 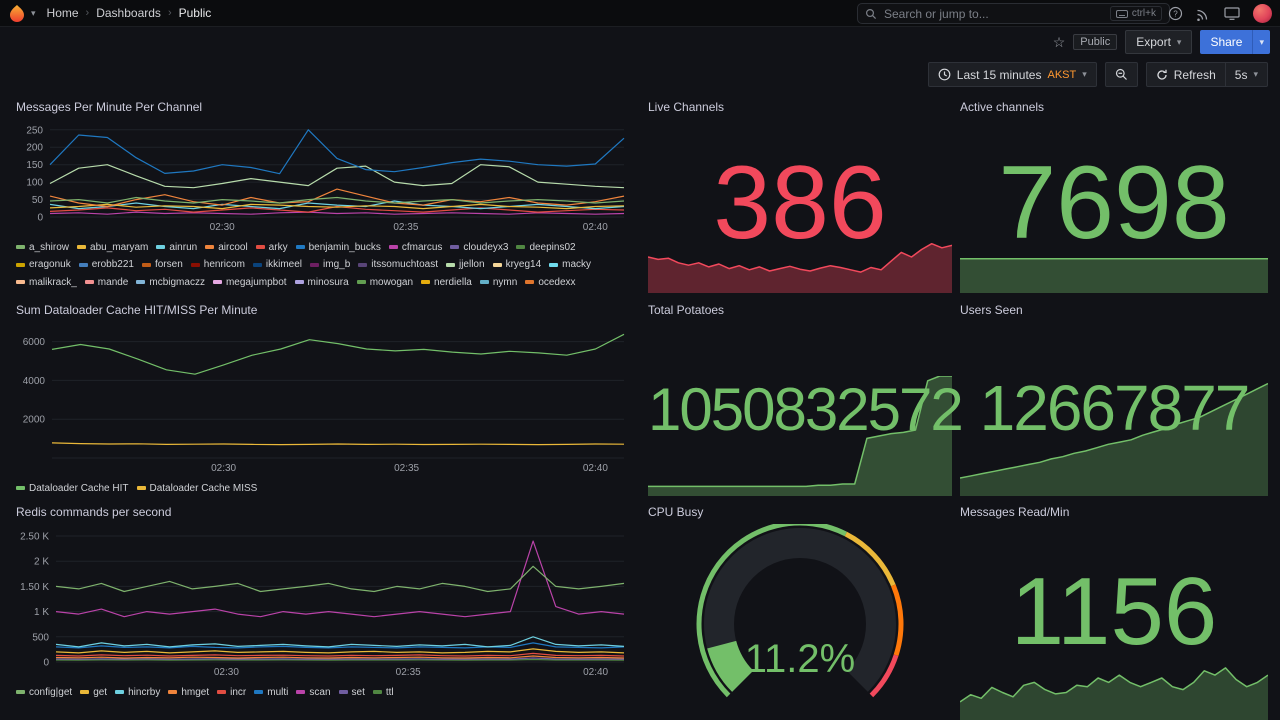 What do you see at coordinates (322, 177) in the screenshot?
I see `messages-chart: 0 50 100 150 200 250 02:30 02:35 02:40` at bounding box center [322, 177].